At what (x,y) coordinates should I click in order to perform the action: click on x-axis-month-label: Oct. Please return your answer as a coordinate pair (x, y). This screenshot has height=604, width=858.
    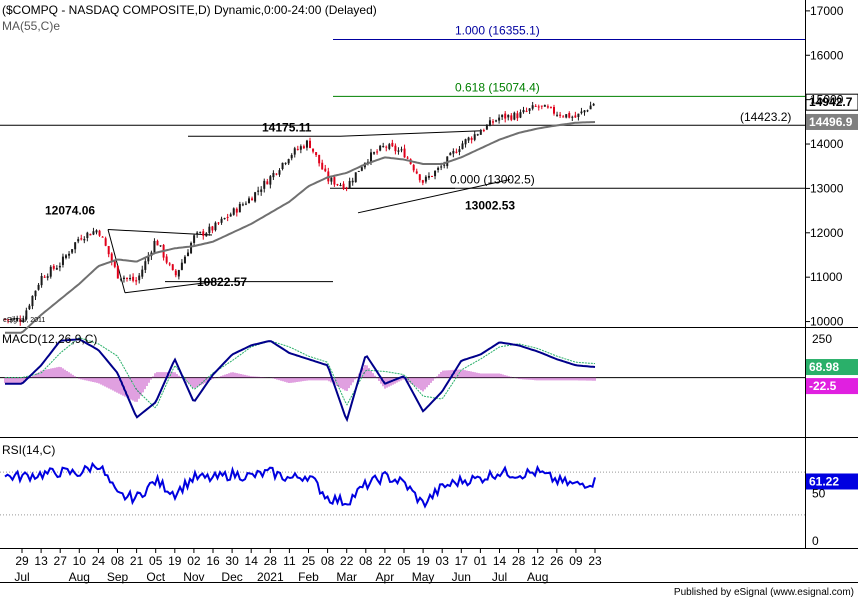
    Looking at the image, I should click on (155, 577).